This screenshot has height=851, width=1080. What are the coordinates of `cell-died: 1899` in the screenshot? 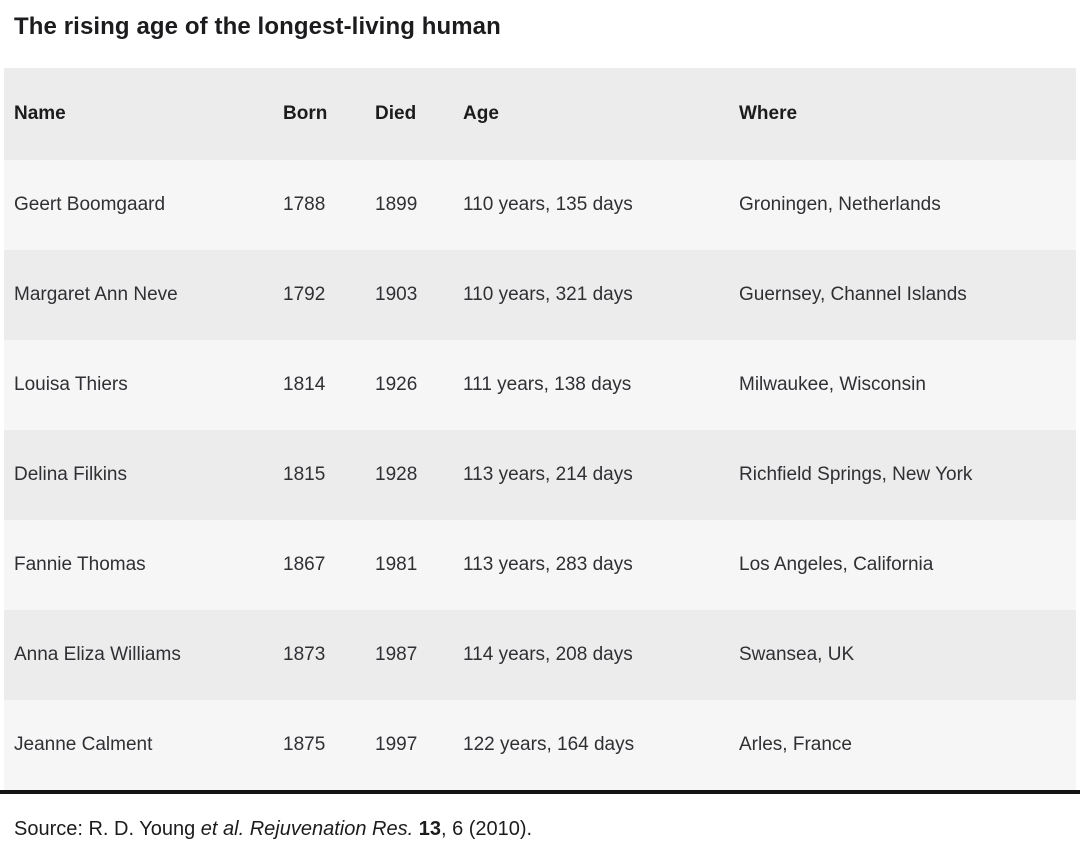 It's located at (396, 204).